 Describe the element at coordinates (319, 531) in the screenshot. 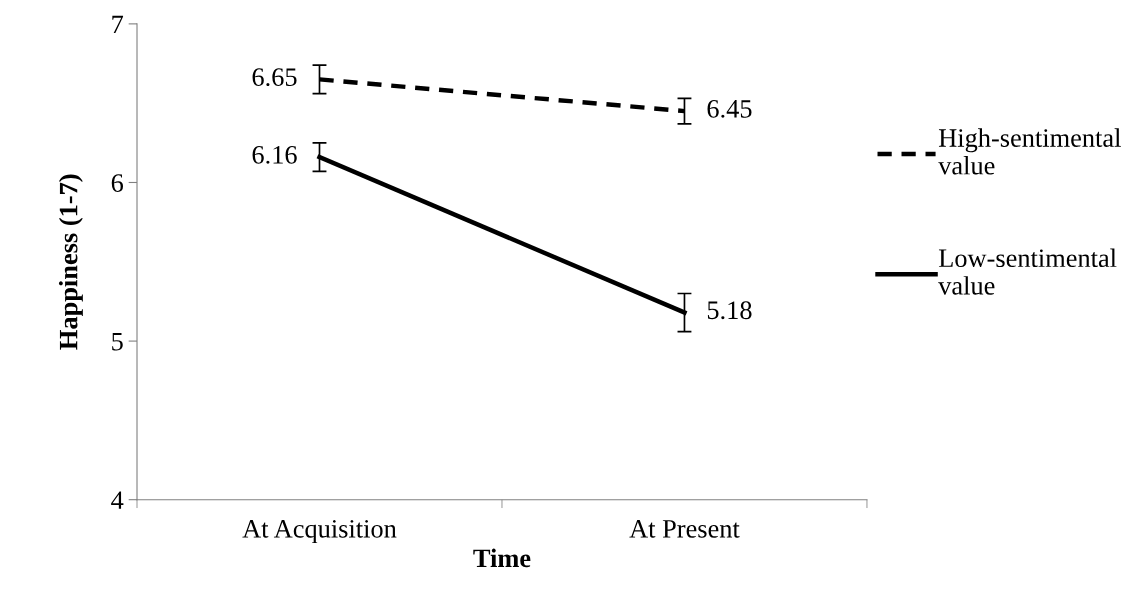

I see `x-tick-label: At Acquisition` at that location.